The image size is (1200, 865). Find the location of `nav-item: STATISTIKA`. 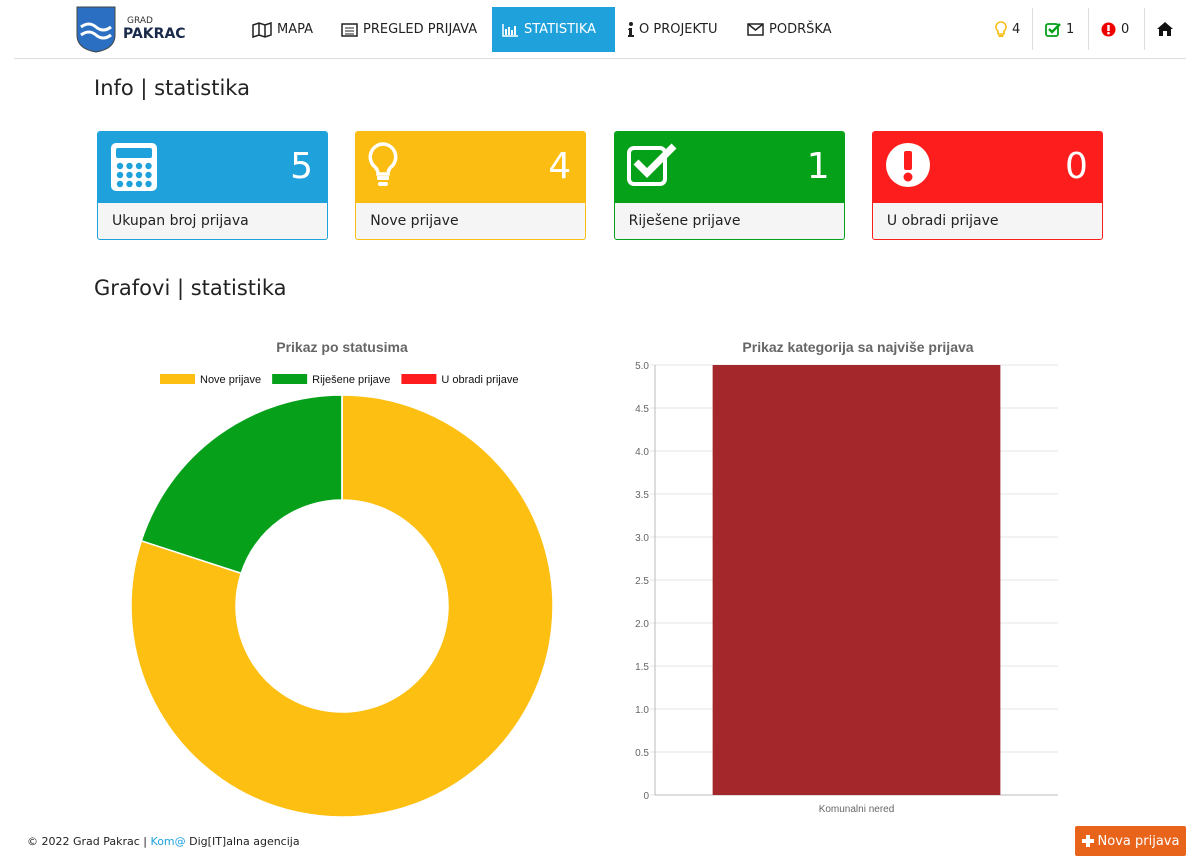

nav-item: STATISTIKA is located at coordinates (553, 29).